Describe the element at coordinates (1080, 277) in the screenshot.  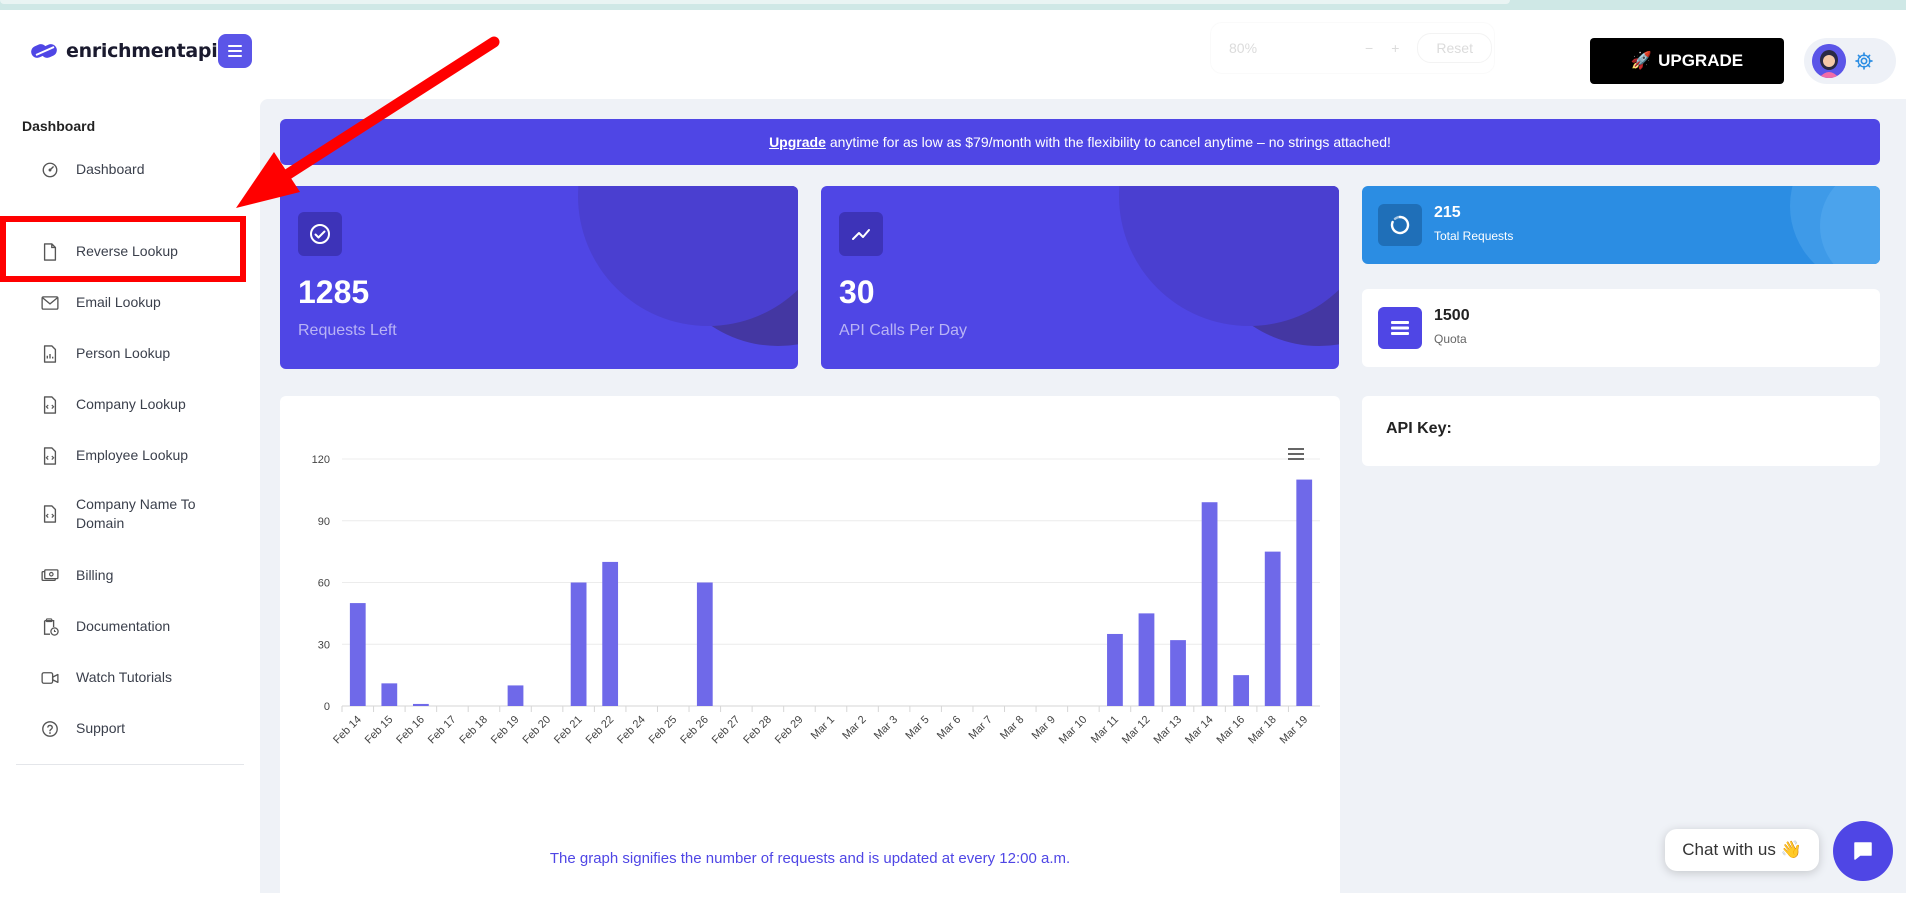
I see `stat-card-api-calls: 30 API Calls Per Day` at that location.